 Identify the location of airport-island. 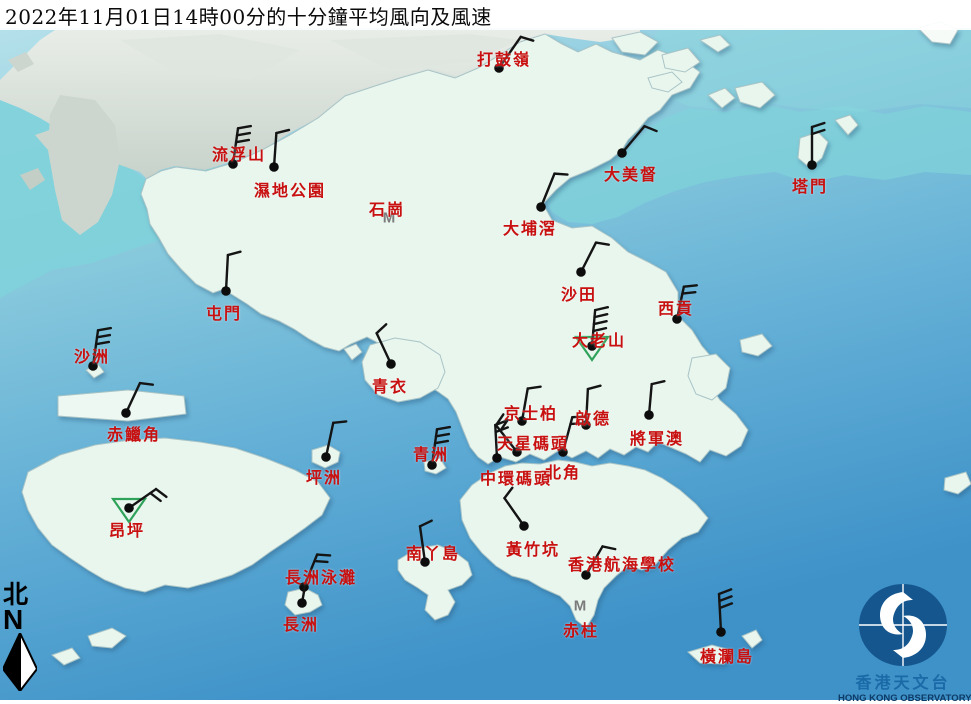
(122, 405).